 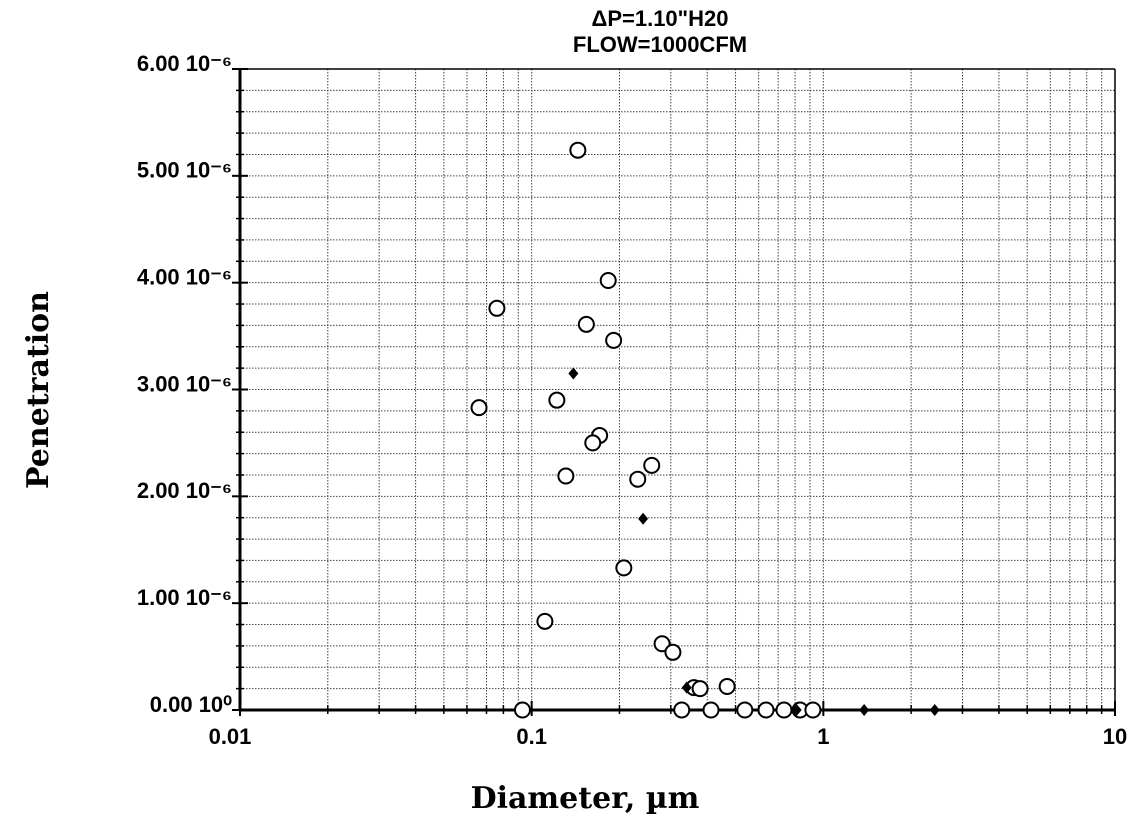 What do you see at coordinates (184, 490) in the screenshot?
I see `y-tick-label: 2.00 10⁻⁶` at bounding box center [184, 490].